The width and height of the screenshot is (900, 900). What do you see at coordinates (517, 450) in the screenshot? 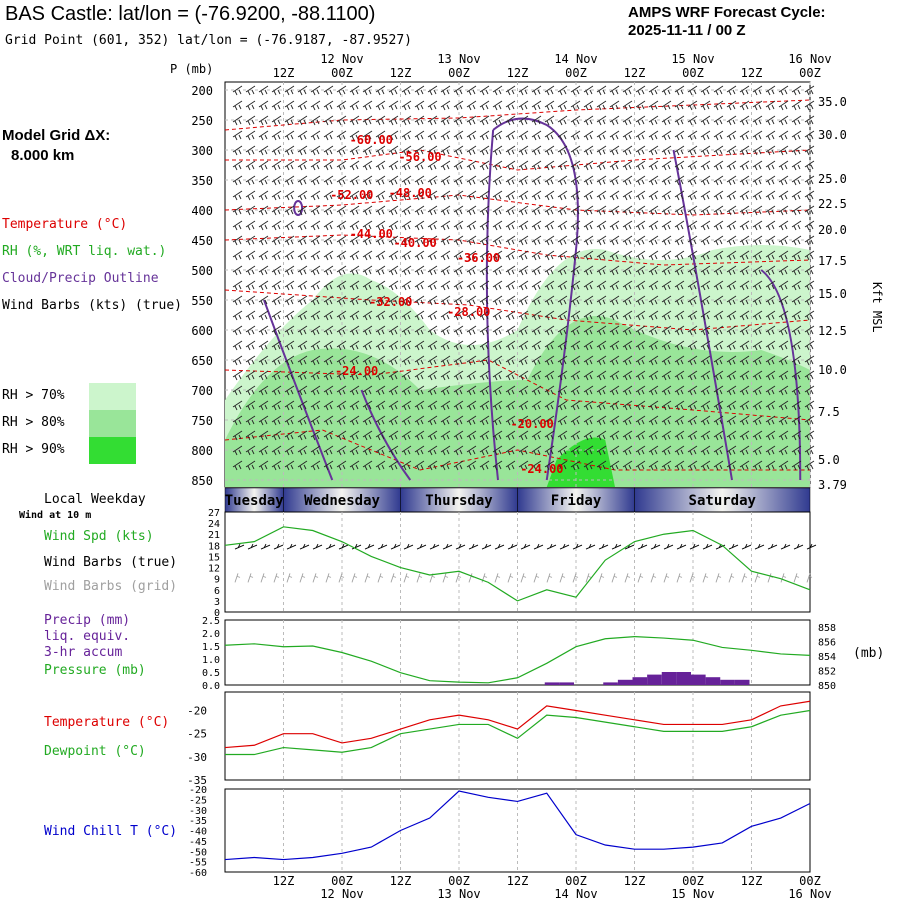
I see `temperature-contour` at bounding box center [517, 450].